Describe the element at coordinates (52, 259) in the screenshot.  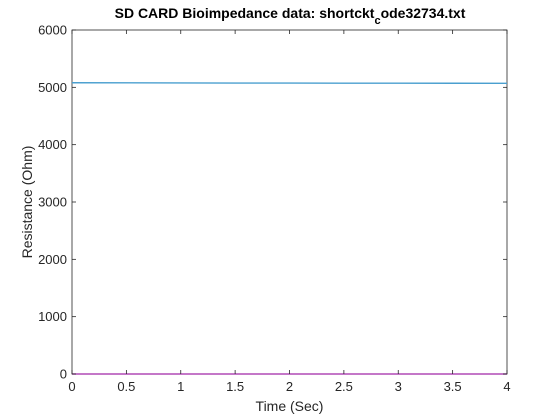
I see `y-tick-label: 2000` at that location.